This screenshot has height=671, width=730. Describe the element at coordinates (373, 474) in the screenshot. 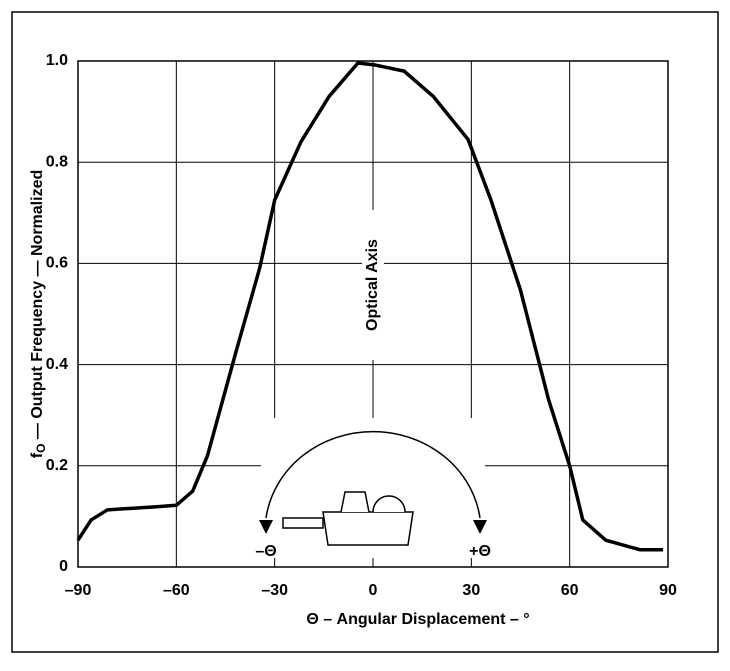

I see `arc` at that location.